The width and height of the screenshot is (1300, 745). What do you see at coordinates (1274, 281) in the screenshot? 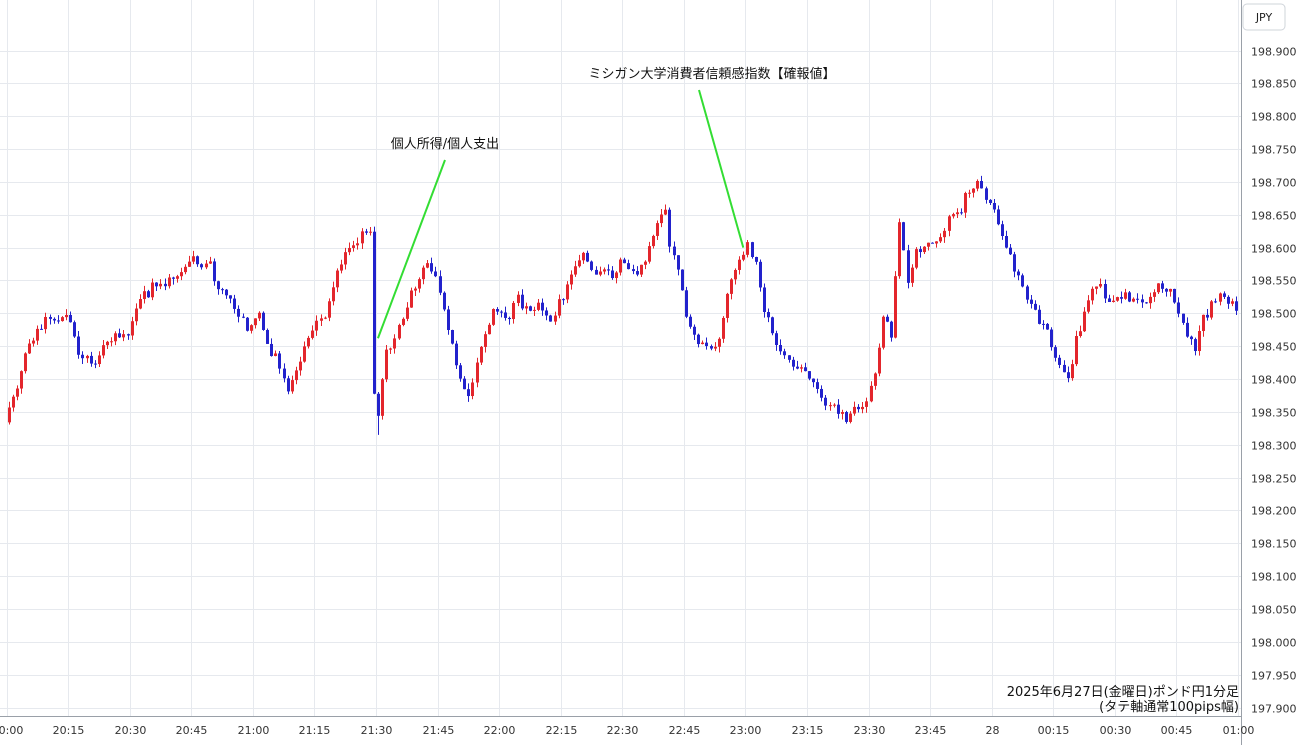
I see `y-tick-label: 198.550` at bounding box center [1274, 281].